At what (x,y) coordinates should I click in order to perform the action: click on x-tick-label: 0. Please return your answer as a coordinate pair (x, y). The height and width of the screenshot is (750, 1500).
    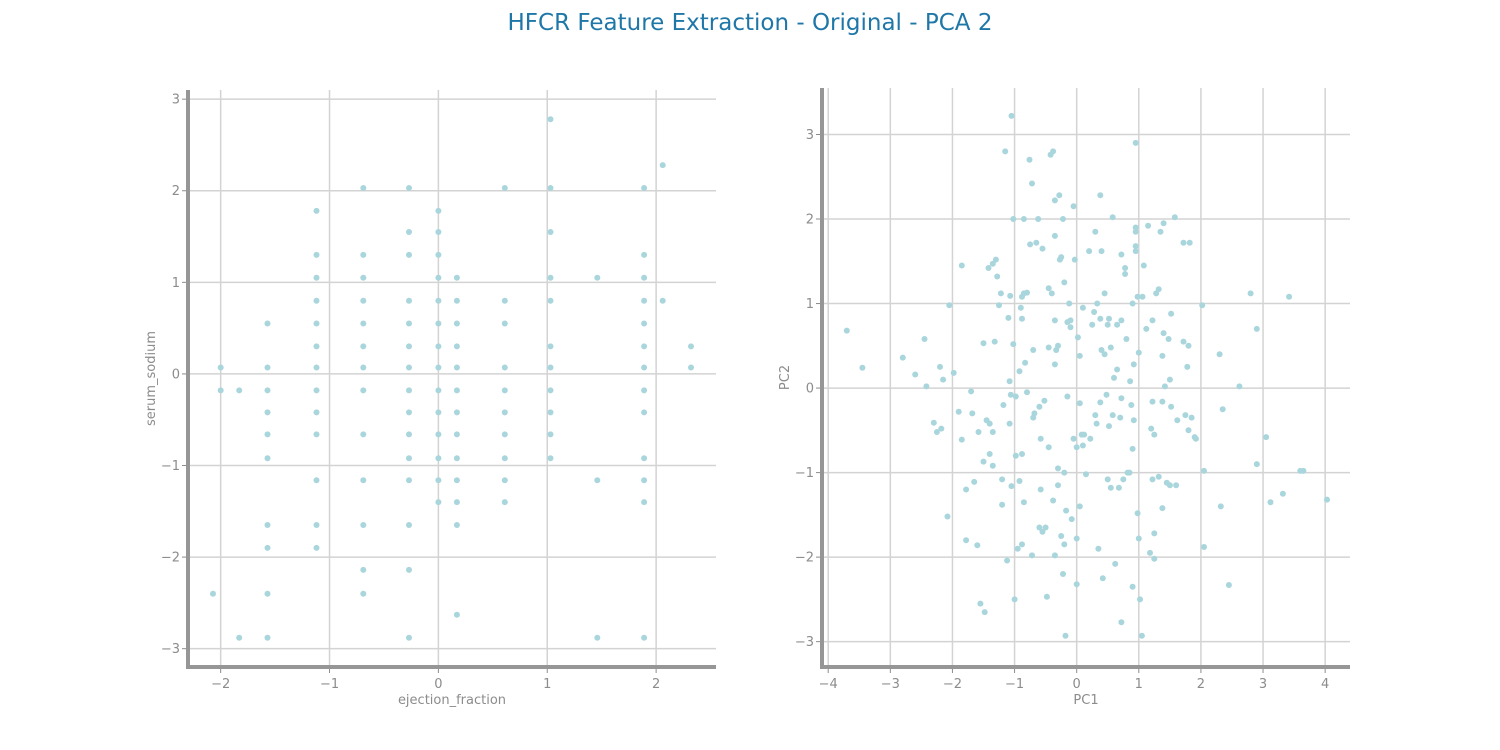
    Looking at the image, I should click on (438, 684).